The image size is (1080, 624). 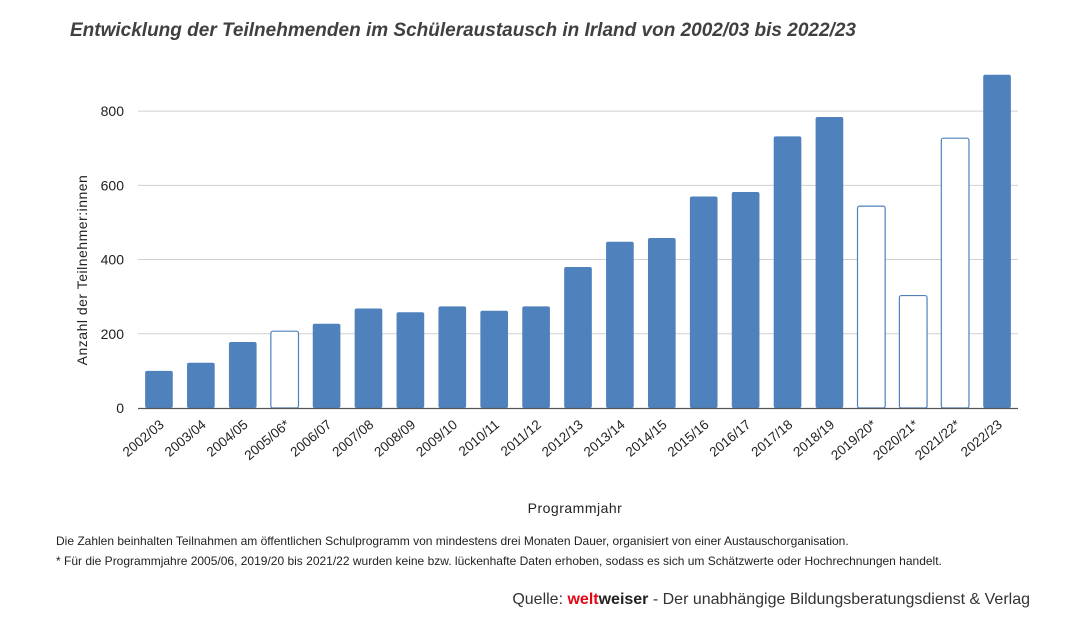 I want to click on x-tick-label: 2020/21*, so click(x=896, y=439).